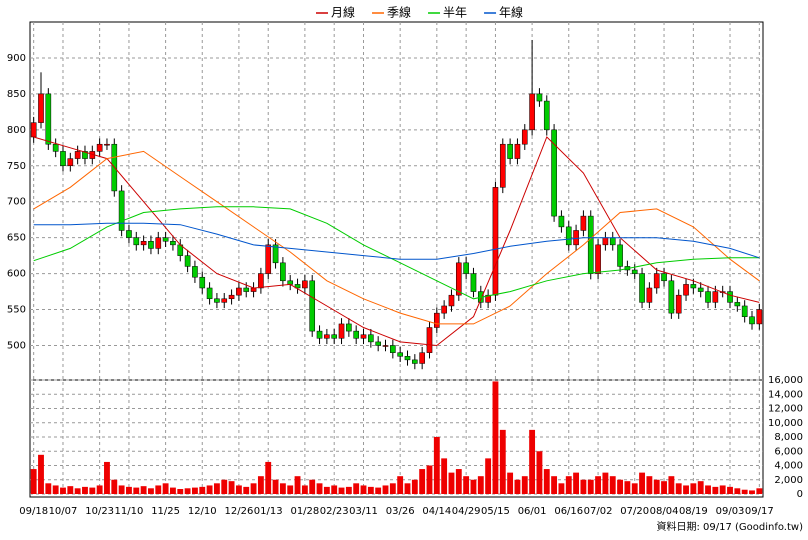 This screenshot has width=808, height=540. Describe the element at coordinates (598, 511) in the screenshot. I see `x-tick-label: 07/02` at that location.